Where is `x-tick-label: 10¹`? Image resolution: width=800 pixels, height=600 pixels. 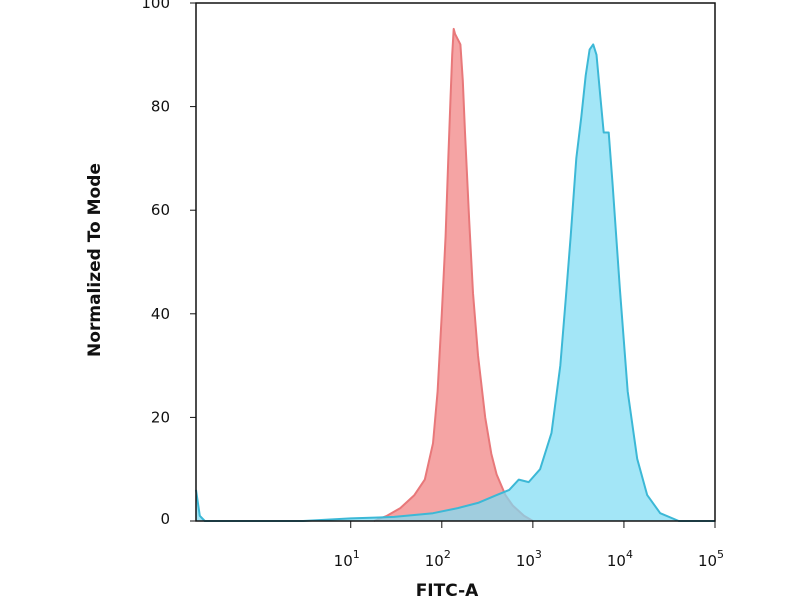 x-tick-label: 10¹ is located at coordinates (347, 559).